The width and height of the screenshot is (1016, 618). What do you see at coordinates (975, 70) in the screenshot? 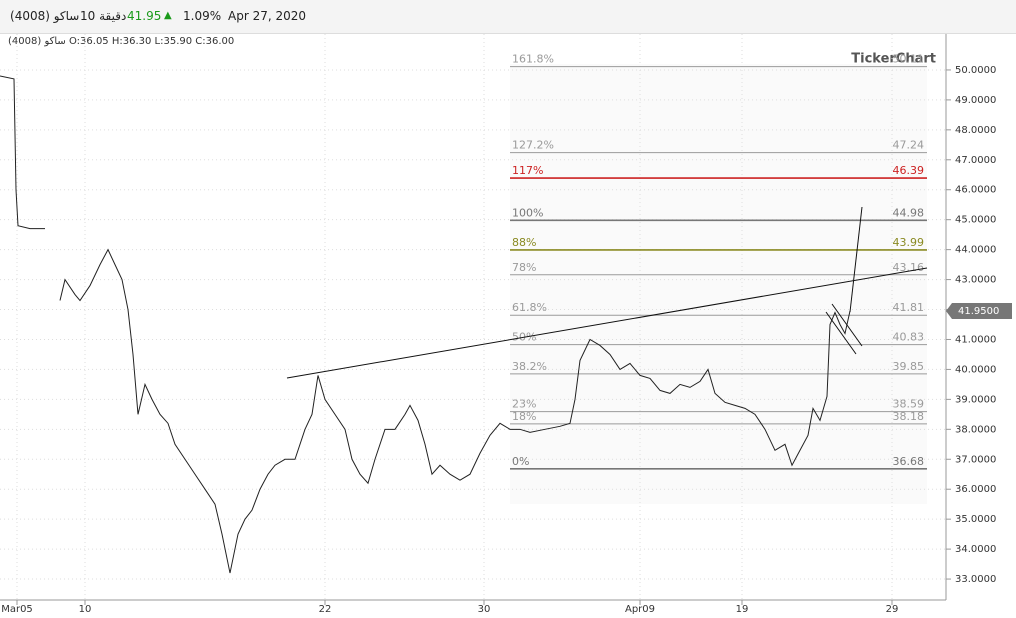
I see `y-tick-label: 50.0000` at bounding box center [975, 70].